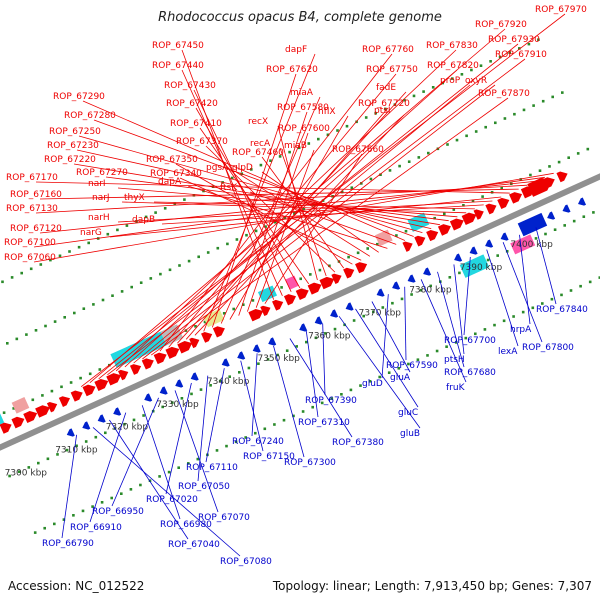 Image resolution: width=600 pixels, height=600 pixels. Describe the element at coordinates (380, 313) in the screenshot. I see `scale-label: 7370 kbp` at that location.